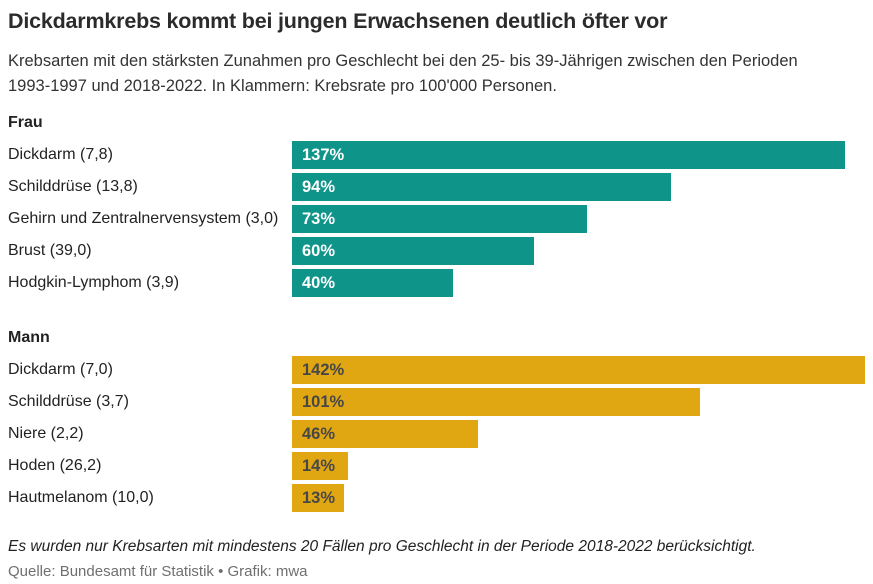  I want to click on category-label: Hodgkin-Lymphom (3,9), so click(94, 283).